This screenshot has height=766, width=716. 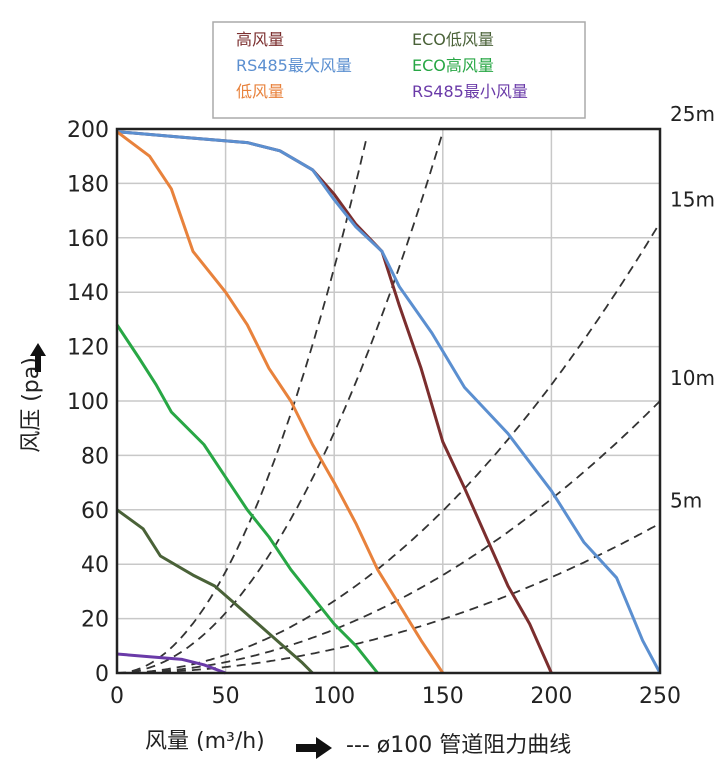 I want to click on y-tick-label: 40, so click(x=95, y=565).